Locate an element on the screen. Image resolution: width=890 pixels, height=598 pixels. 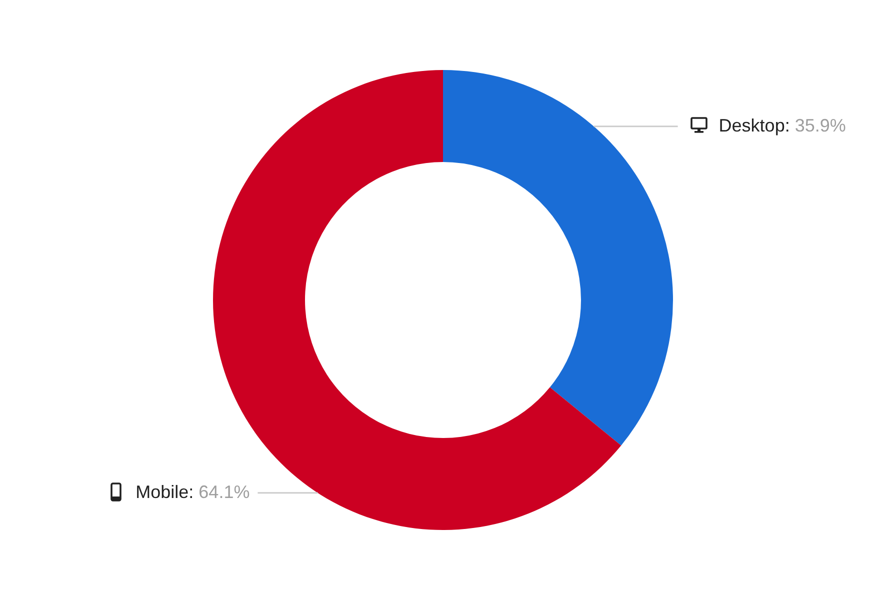
slice-label: Desktop: 35.9% is located at coordinates (782, 125).